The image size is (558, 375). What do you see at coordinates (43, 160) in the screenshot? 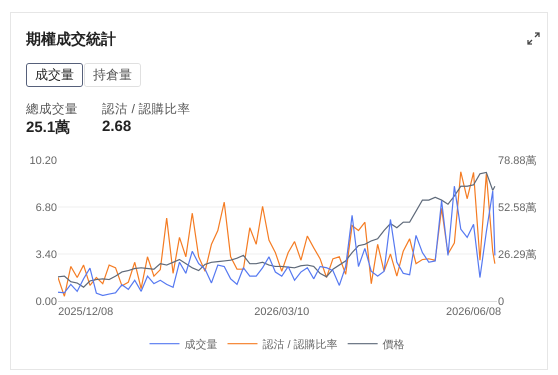
I see `y-tick-label: 10.20` at bounding box center [43, 160].